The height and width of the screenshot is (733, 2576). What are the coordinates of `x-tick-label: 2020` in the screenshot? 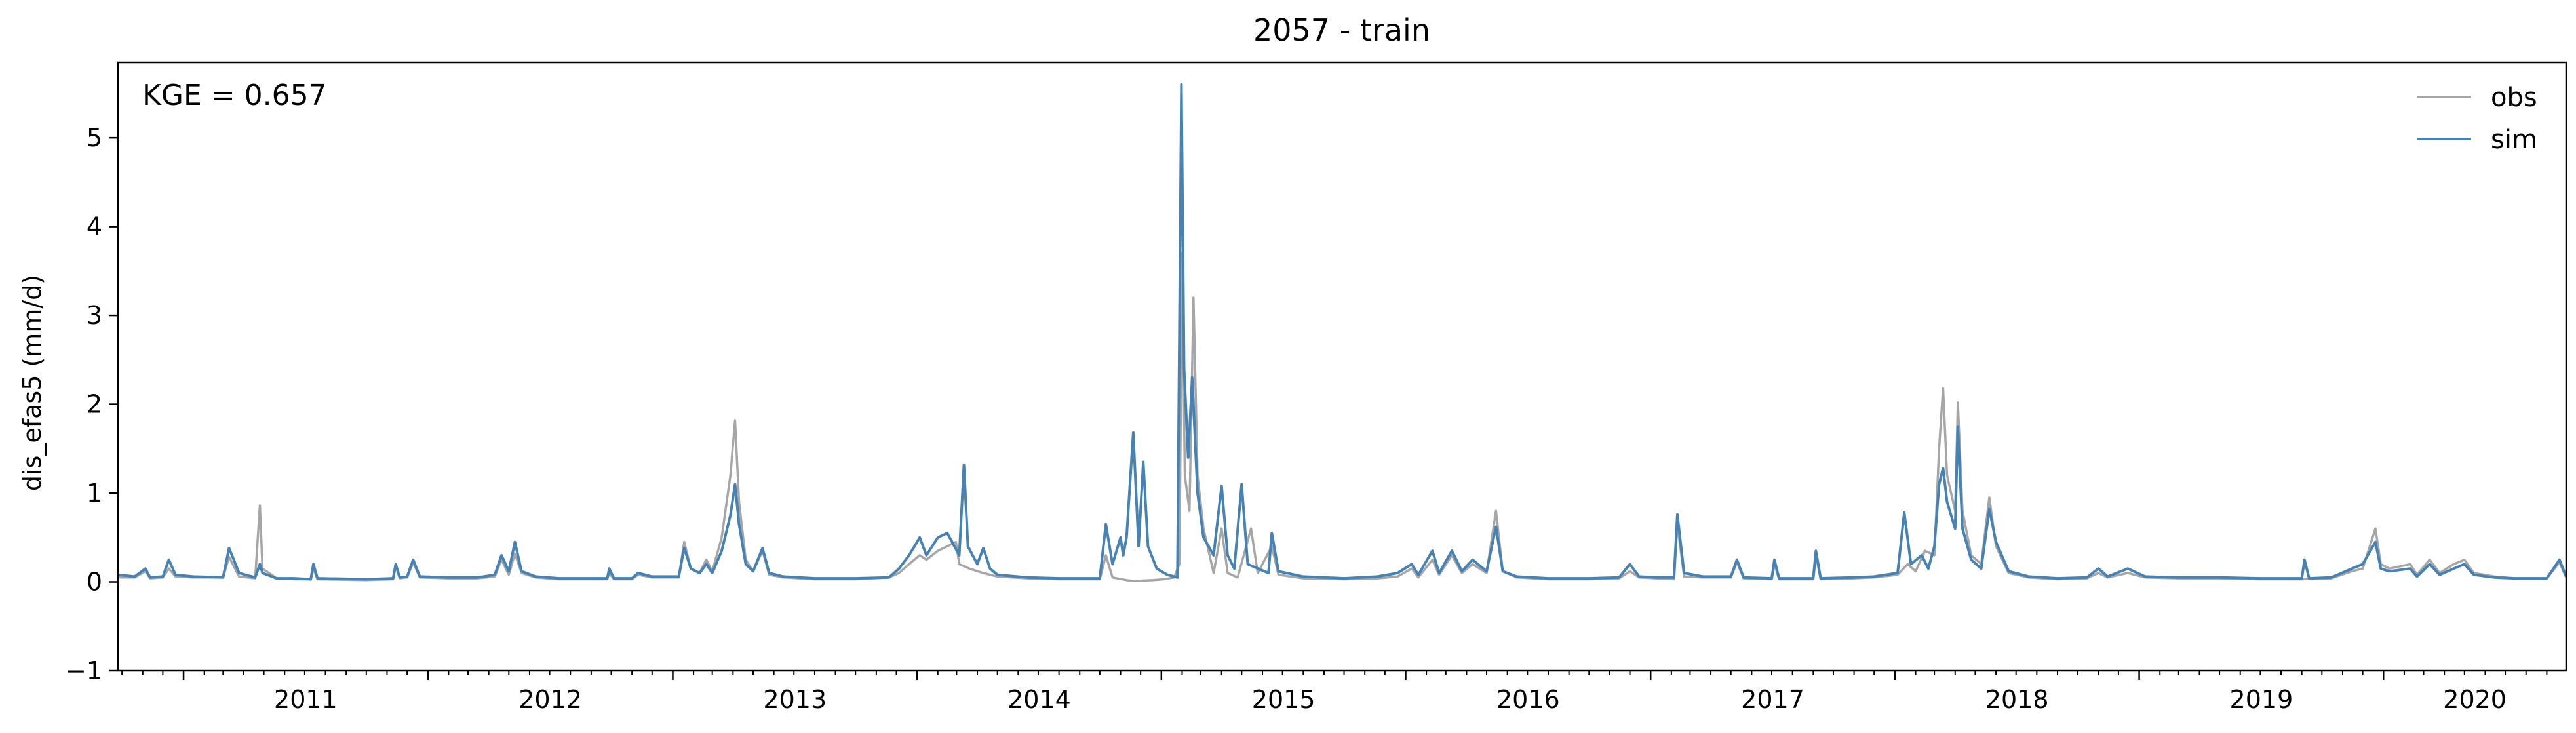 It's located at (2475, 699).